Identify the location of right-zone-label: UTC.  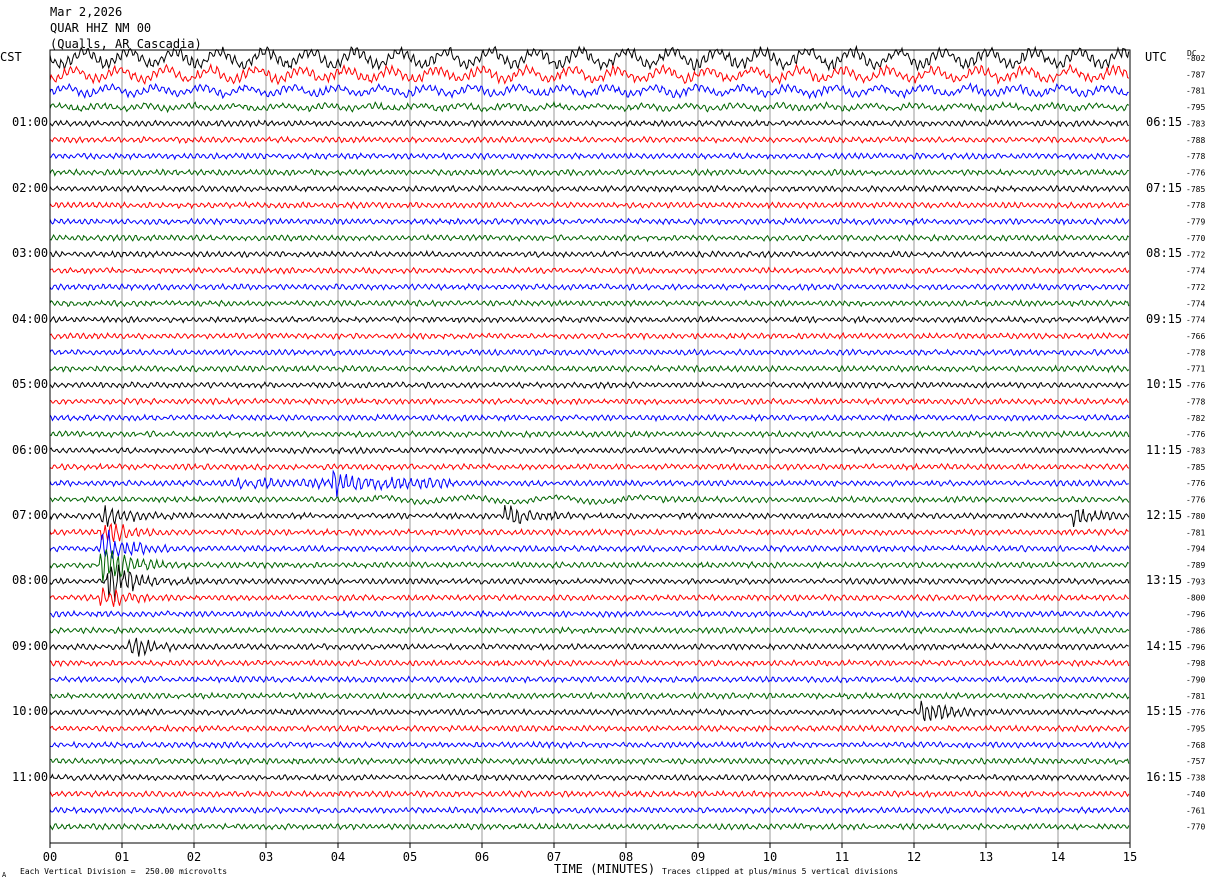
(1156, 57).